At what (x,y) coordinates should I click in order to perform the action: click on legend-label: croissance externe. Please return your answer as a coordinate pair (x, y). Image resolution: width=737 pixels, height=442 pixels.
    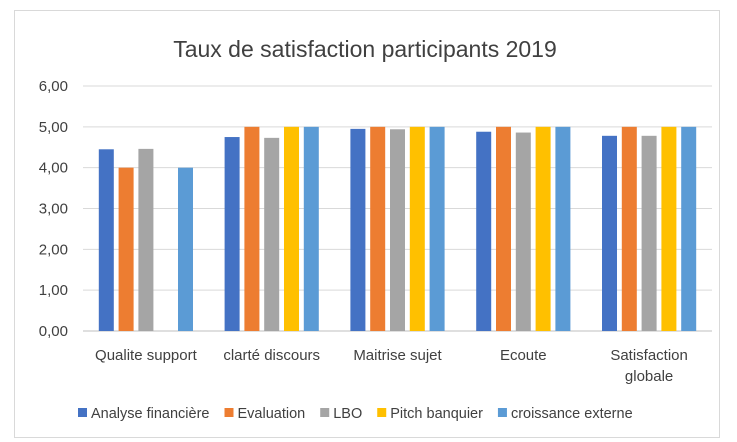
    Looking at the image, I should click on (572, 414).